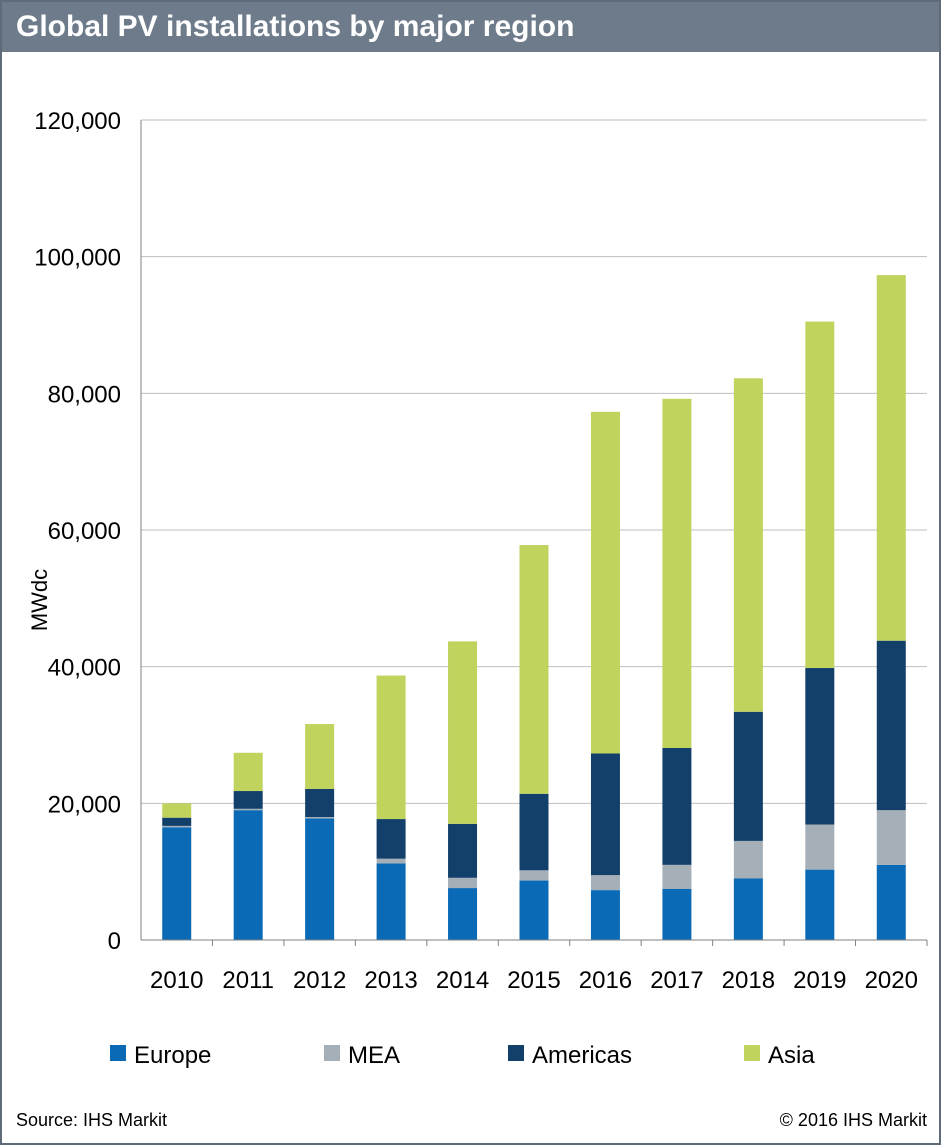  I want to click on x-tick-label: 2015, so click(533, 980).